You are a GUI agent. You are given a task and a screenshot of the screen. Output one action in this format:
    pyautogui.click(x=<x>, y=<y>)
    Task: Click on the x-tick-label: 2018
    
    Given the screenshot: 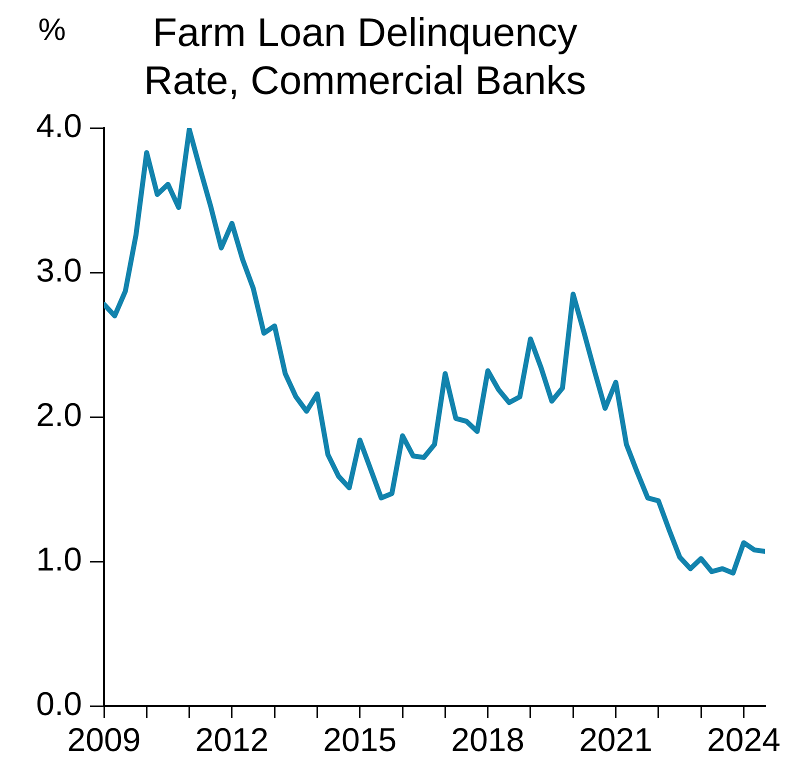 What is the action you would take?
    pyautogui.click(x=488, y=739)
    